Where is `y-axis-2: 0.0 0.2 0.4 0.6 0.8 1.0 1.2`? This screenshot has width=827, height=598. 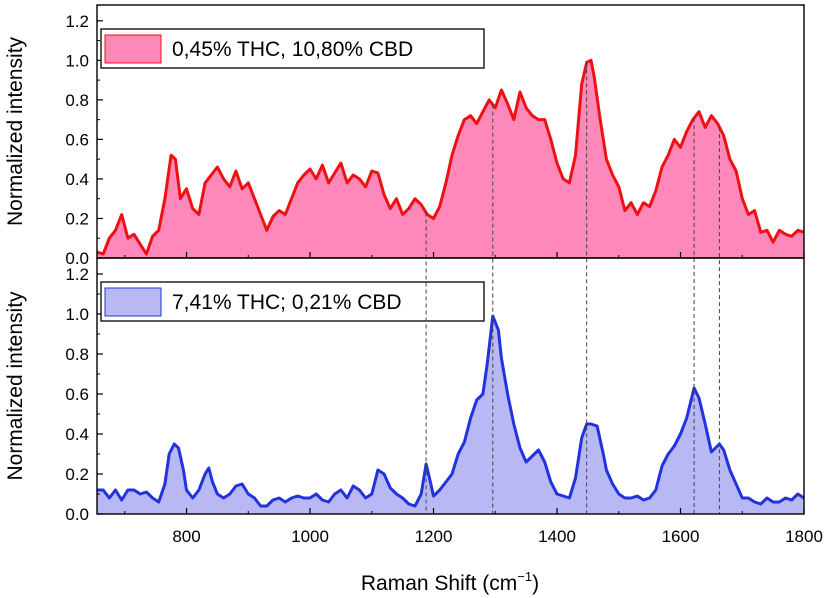
y-axis-2: 0.0 0.2 0.4 0.6 0.8 1.0 1.2 is located at coordinates (84, 394).